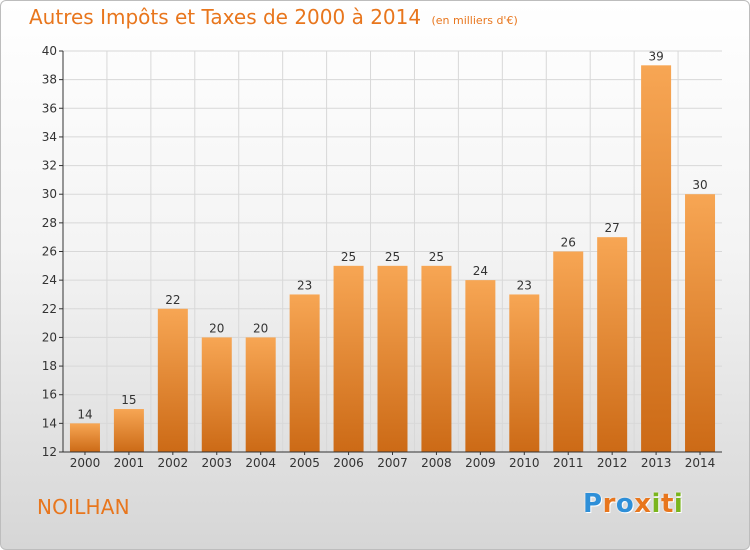  I want to click on y-tick-label: 26, so click(49, 252).